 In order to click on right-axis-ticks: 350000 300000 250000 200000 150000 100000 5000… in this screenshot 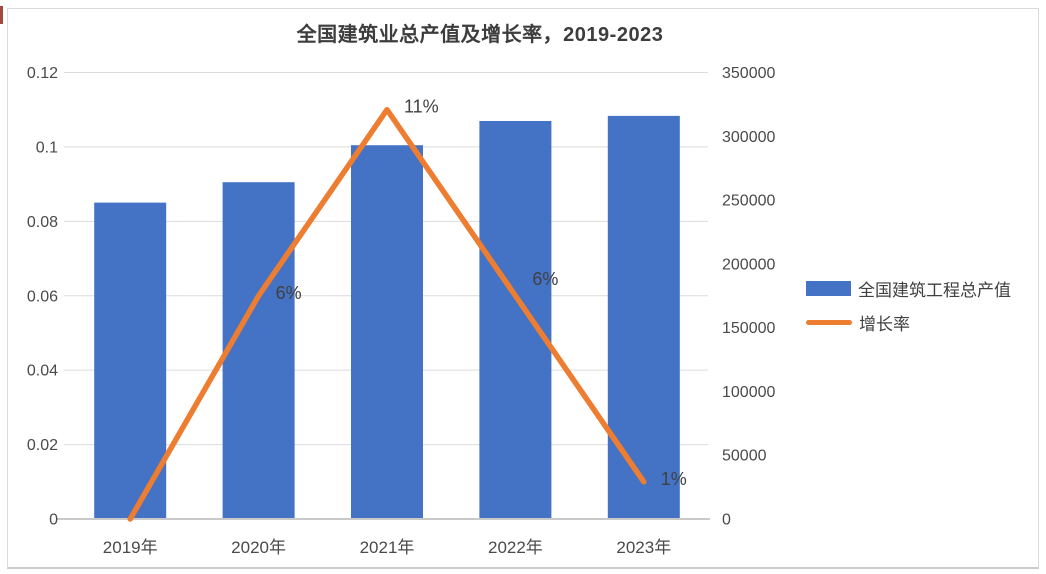, I will do `click(748, 297)`.